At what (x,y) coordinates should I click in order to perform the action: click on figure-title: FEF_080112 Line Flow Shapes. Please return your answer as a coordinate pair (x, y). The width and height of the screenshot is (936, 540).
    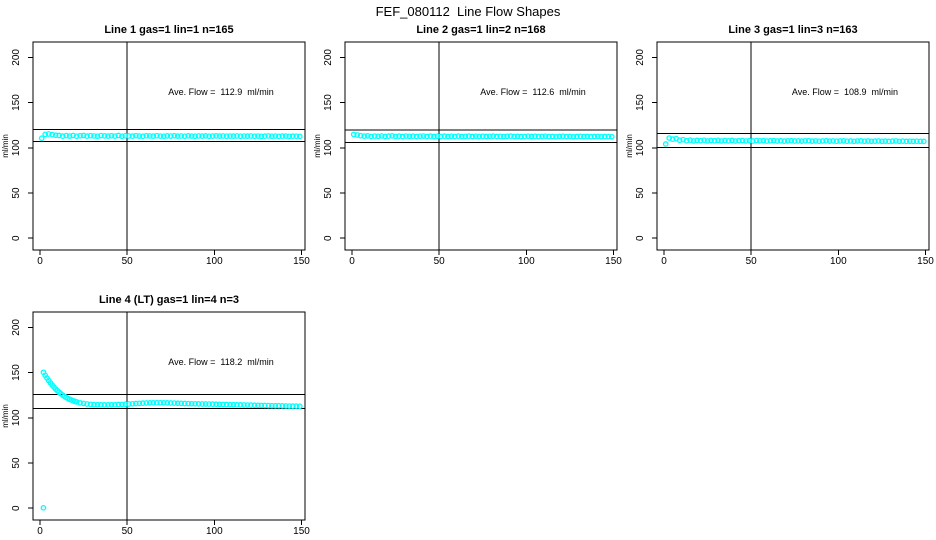
    Looking at the image, I should click on (468, 11).